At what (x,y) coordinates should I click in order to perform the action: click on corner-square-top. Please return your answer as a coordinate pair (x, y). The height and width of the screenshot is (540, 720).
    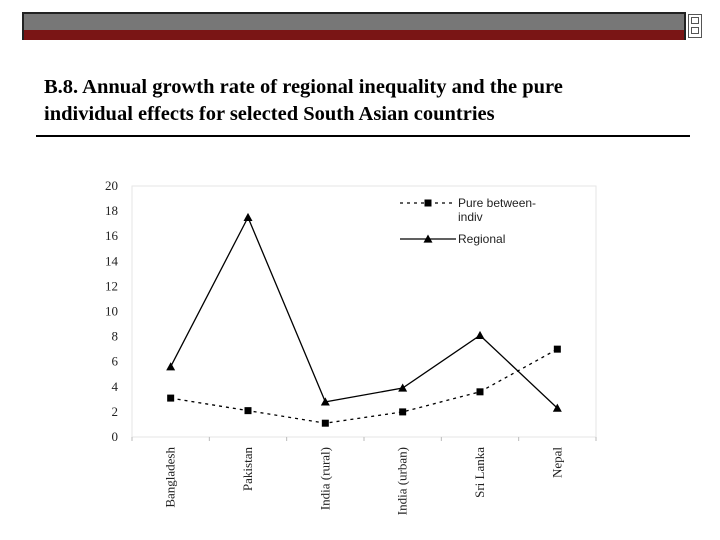
    Looking at the image, I should click on (695, 20).